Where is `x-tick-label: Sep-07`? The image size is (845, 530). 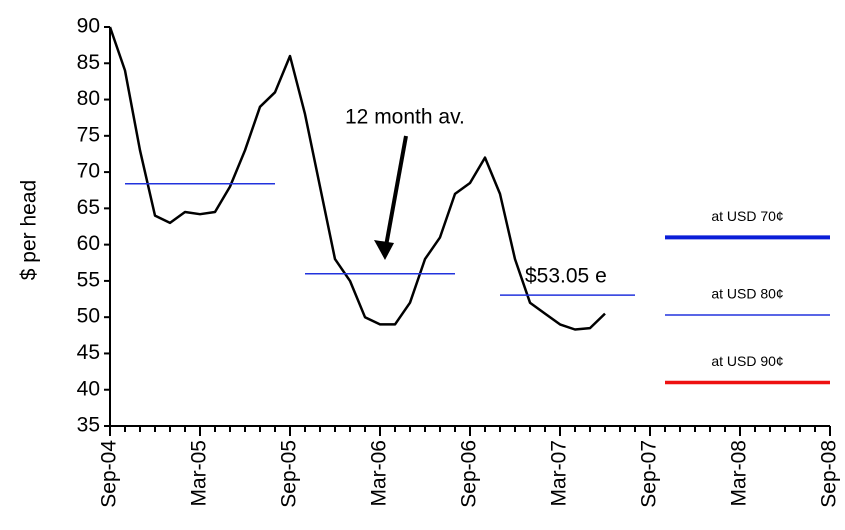
x-tick-label: Sep-07 is located at coordinates (649, 474).